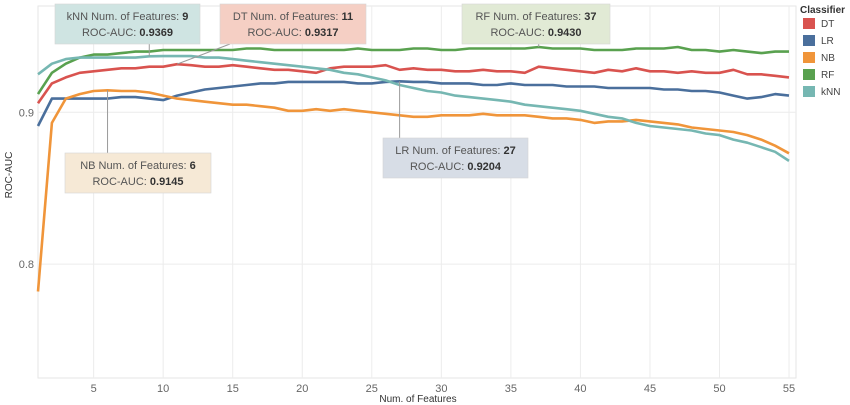 This screenshot has width=850, height=405. Describe the element at coordinates (26, 265) in the screenshot. I see `y-tick-label: 0.8` at that location.